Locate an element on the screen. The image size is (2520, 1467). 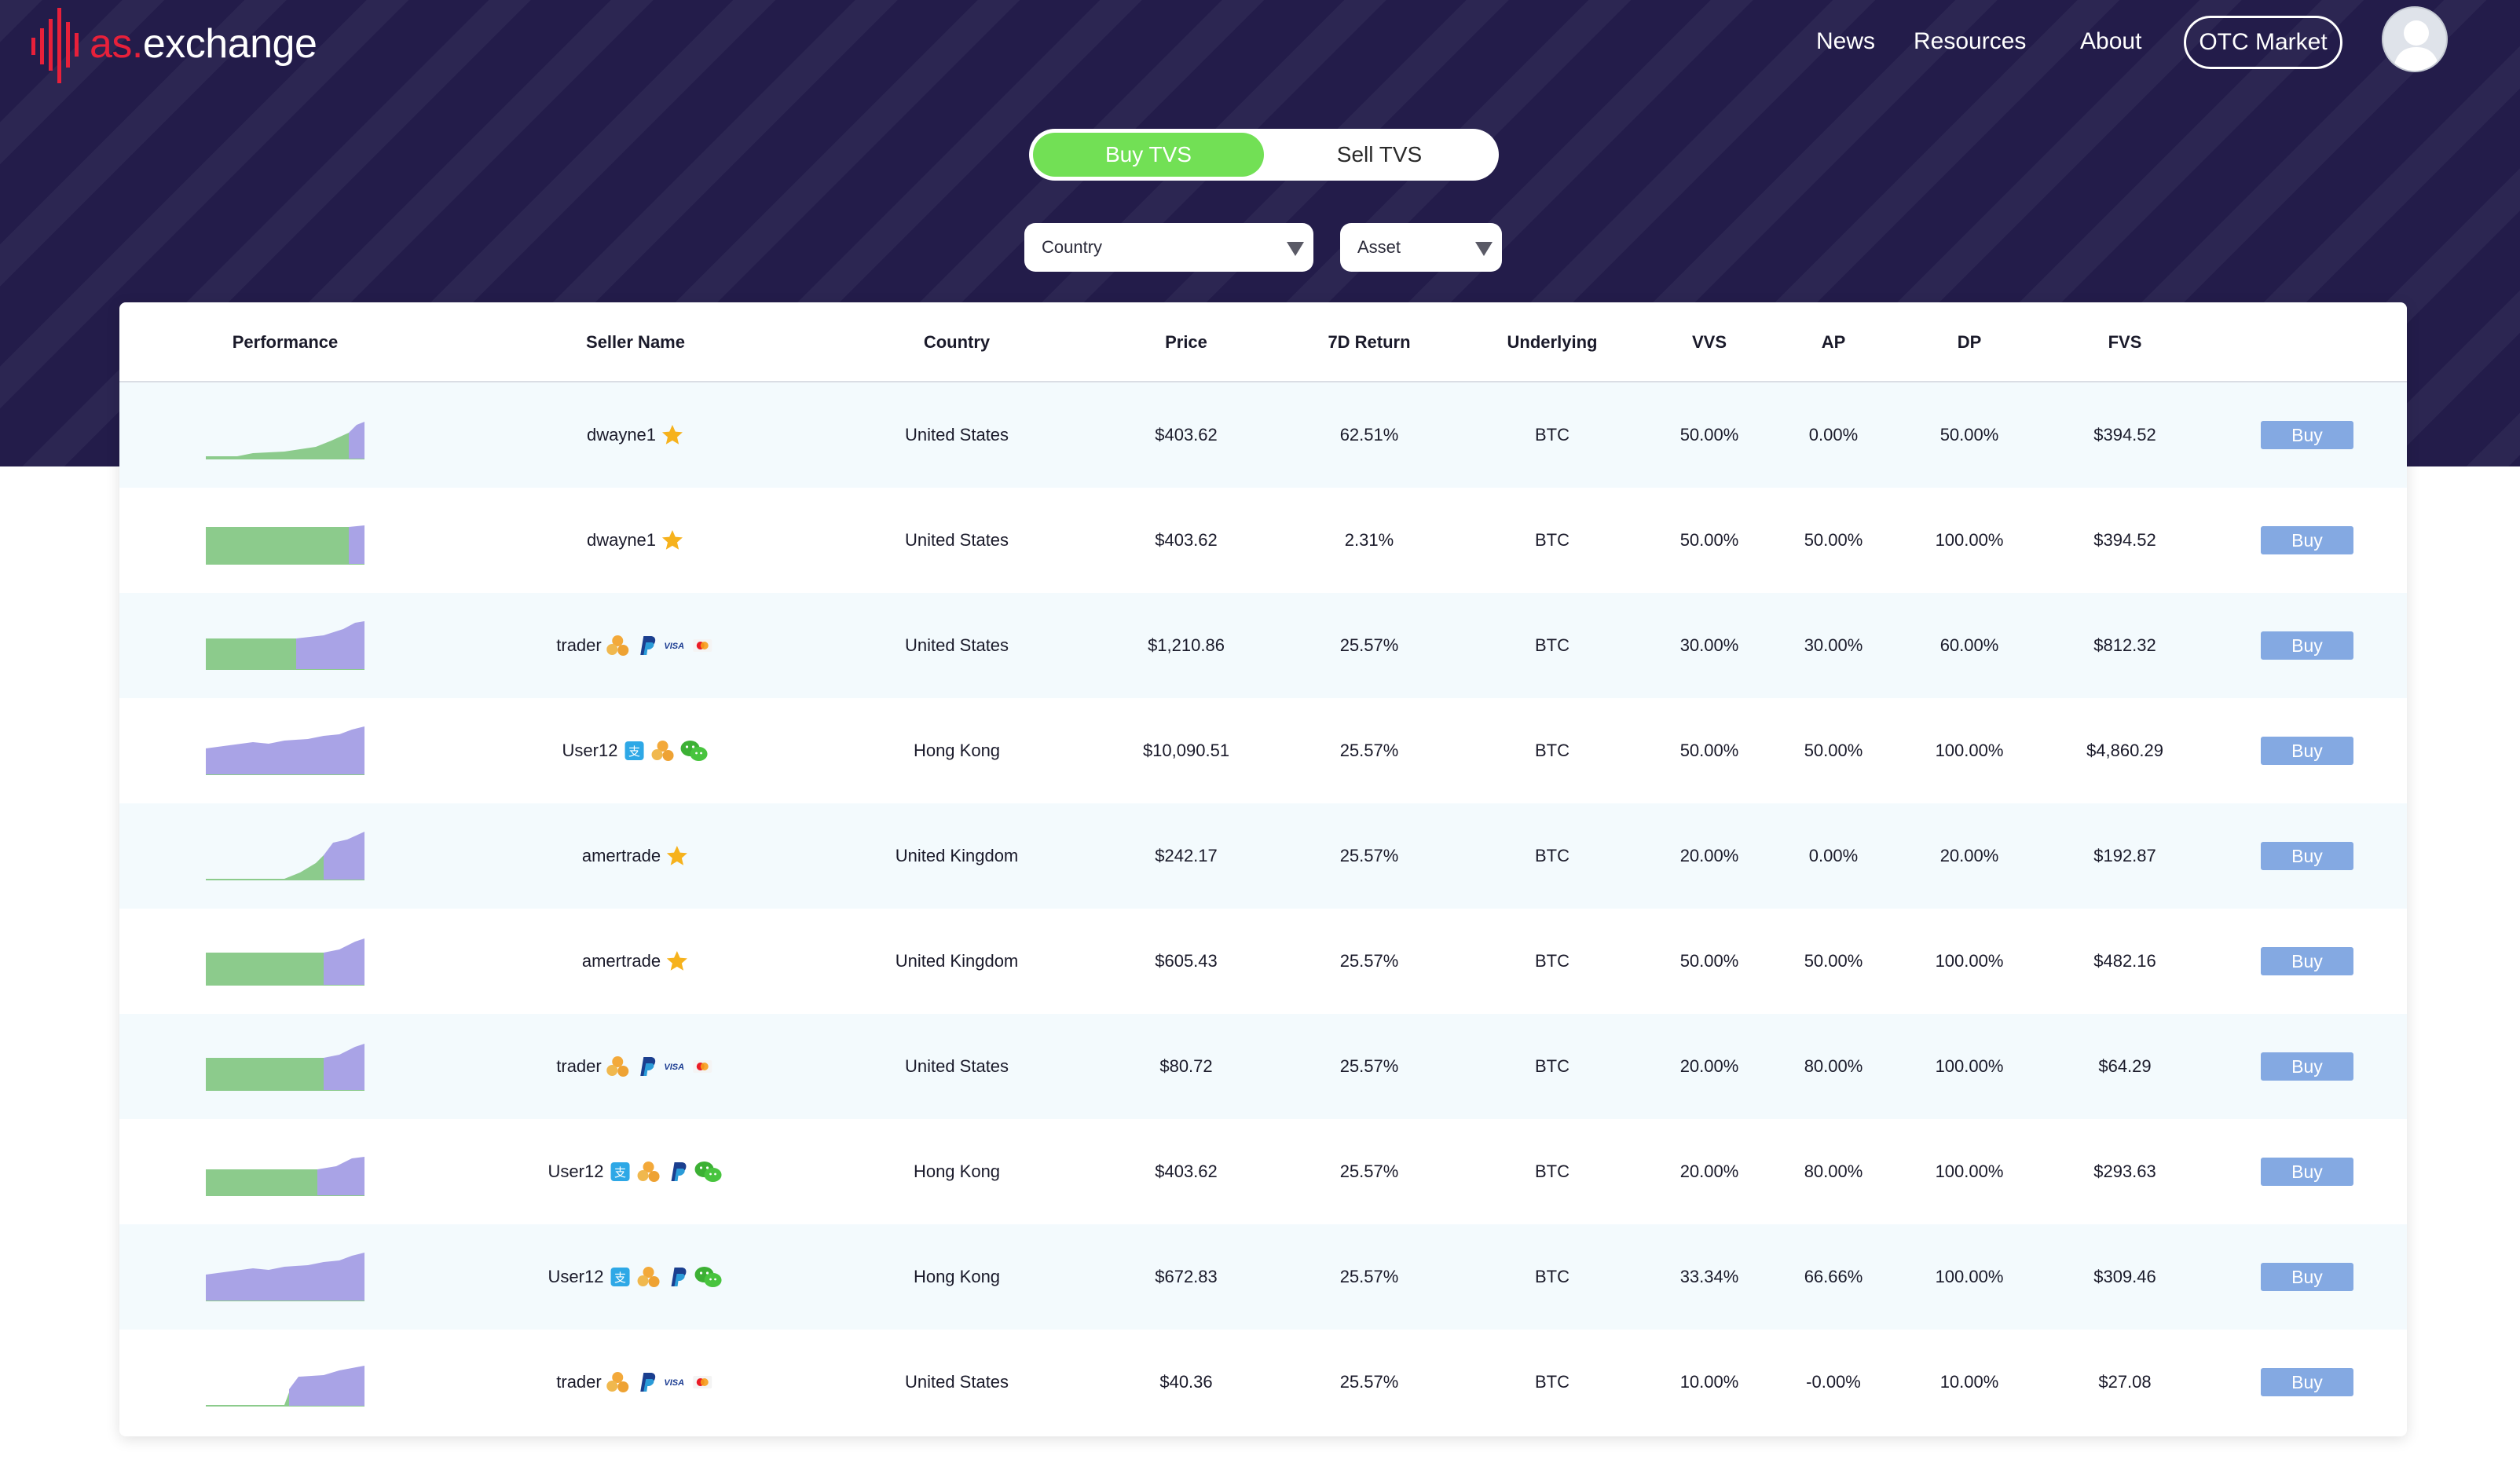
coins-icon is located at coordinates (617, 646).